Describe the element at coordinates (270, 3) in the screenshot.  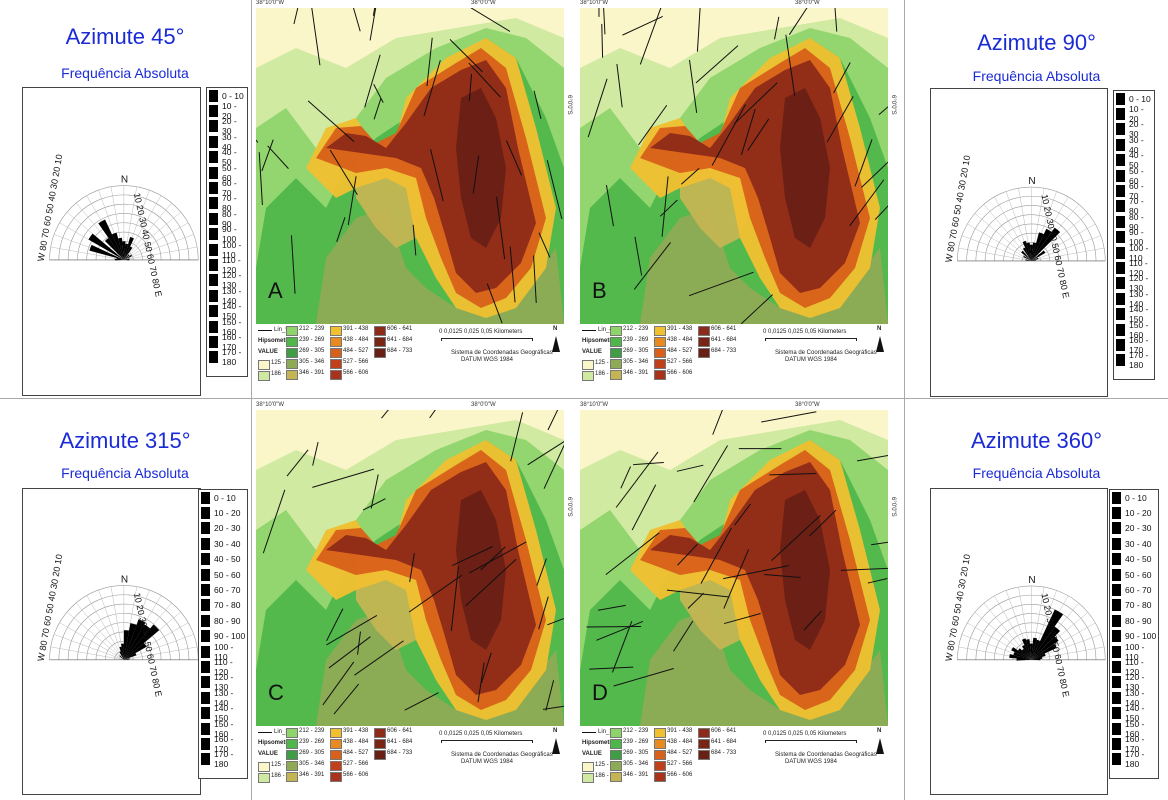
I see `coord-label: 38°10'0"W` at that location.